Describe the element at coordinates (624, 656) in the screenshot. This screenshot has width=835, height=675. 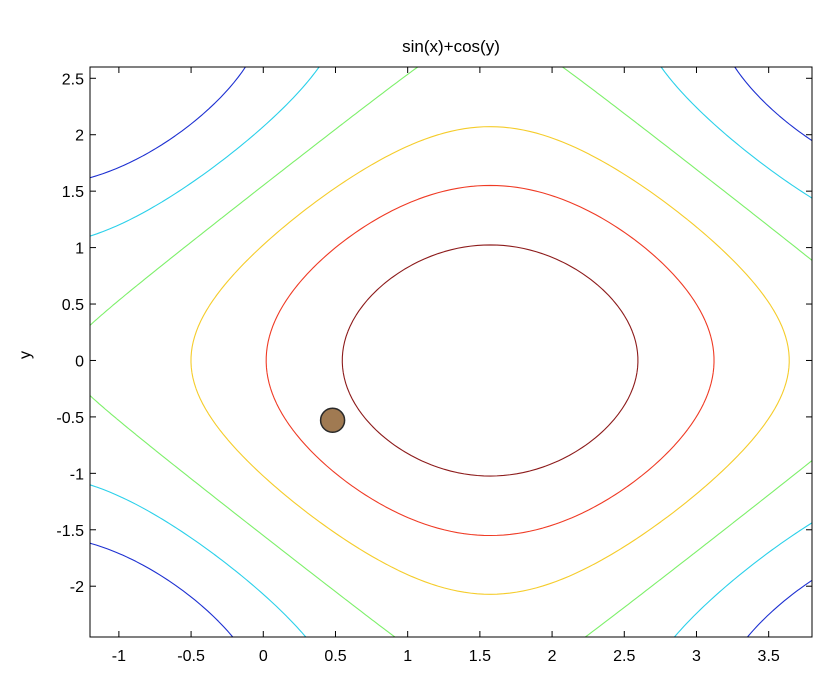
I see `x-tick-label: 2.5` at that location.